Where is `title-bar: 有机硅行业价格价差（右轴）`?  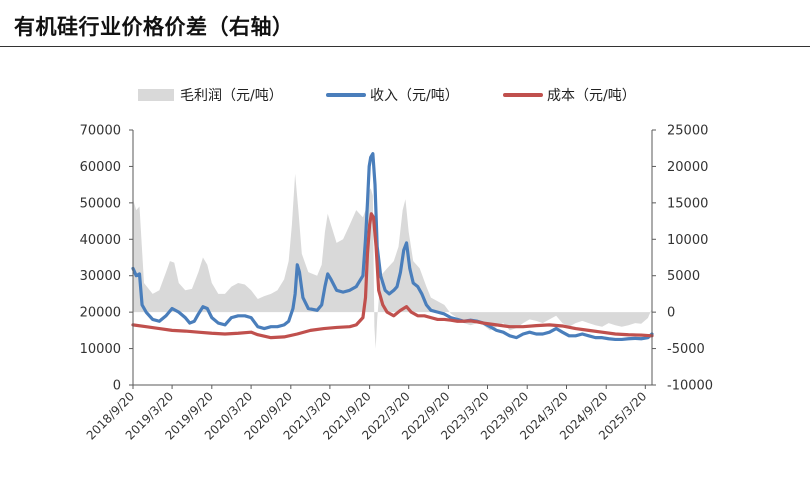 title-bar: 有机硅行业价格价差（右轴） is located at coordinates (405, 24).